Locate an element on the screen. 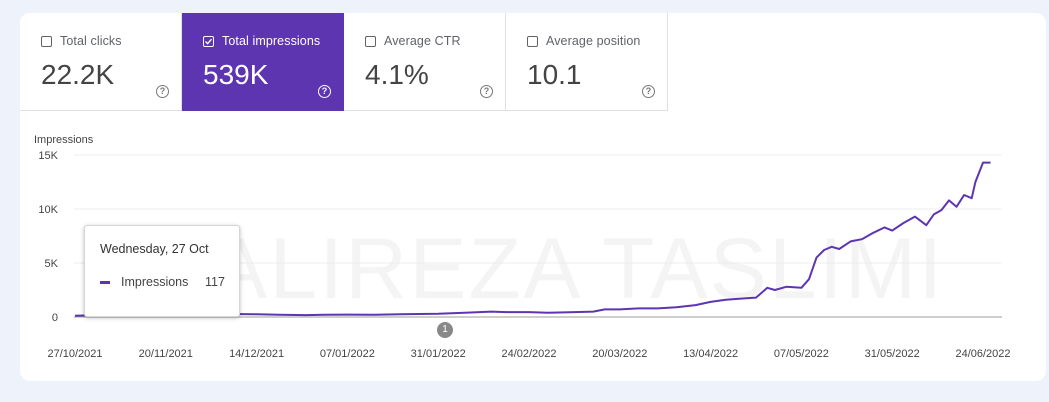 The height and width of the screenshot is (402, 1049). x-tick-label: 20/03/2022 is located at coordinates (619, 354).